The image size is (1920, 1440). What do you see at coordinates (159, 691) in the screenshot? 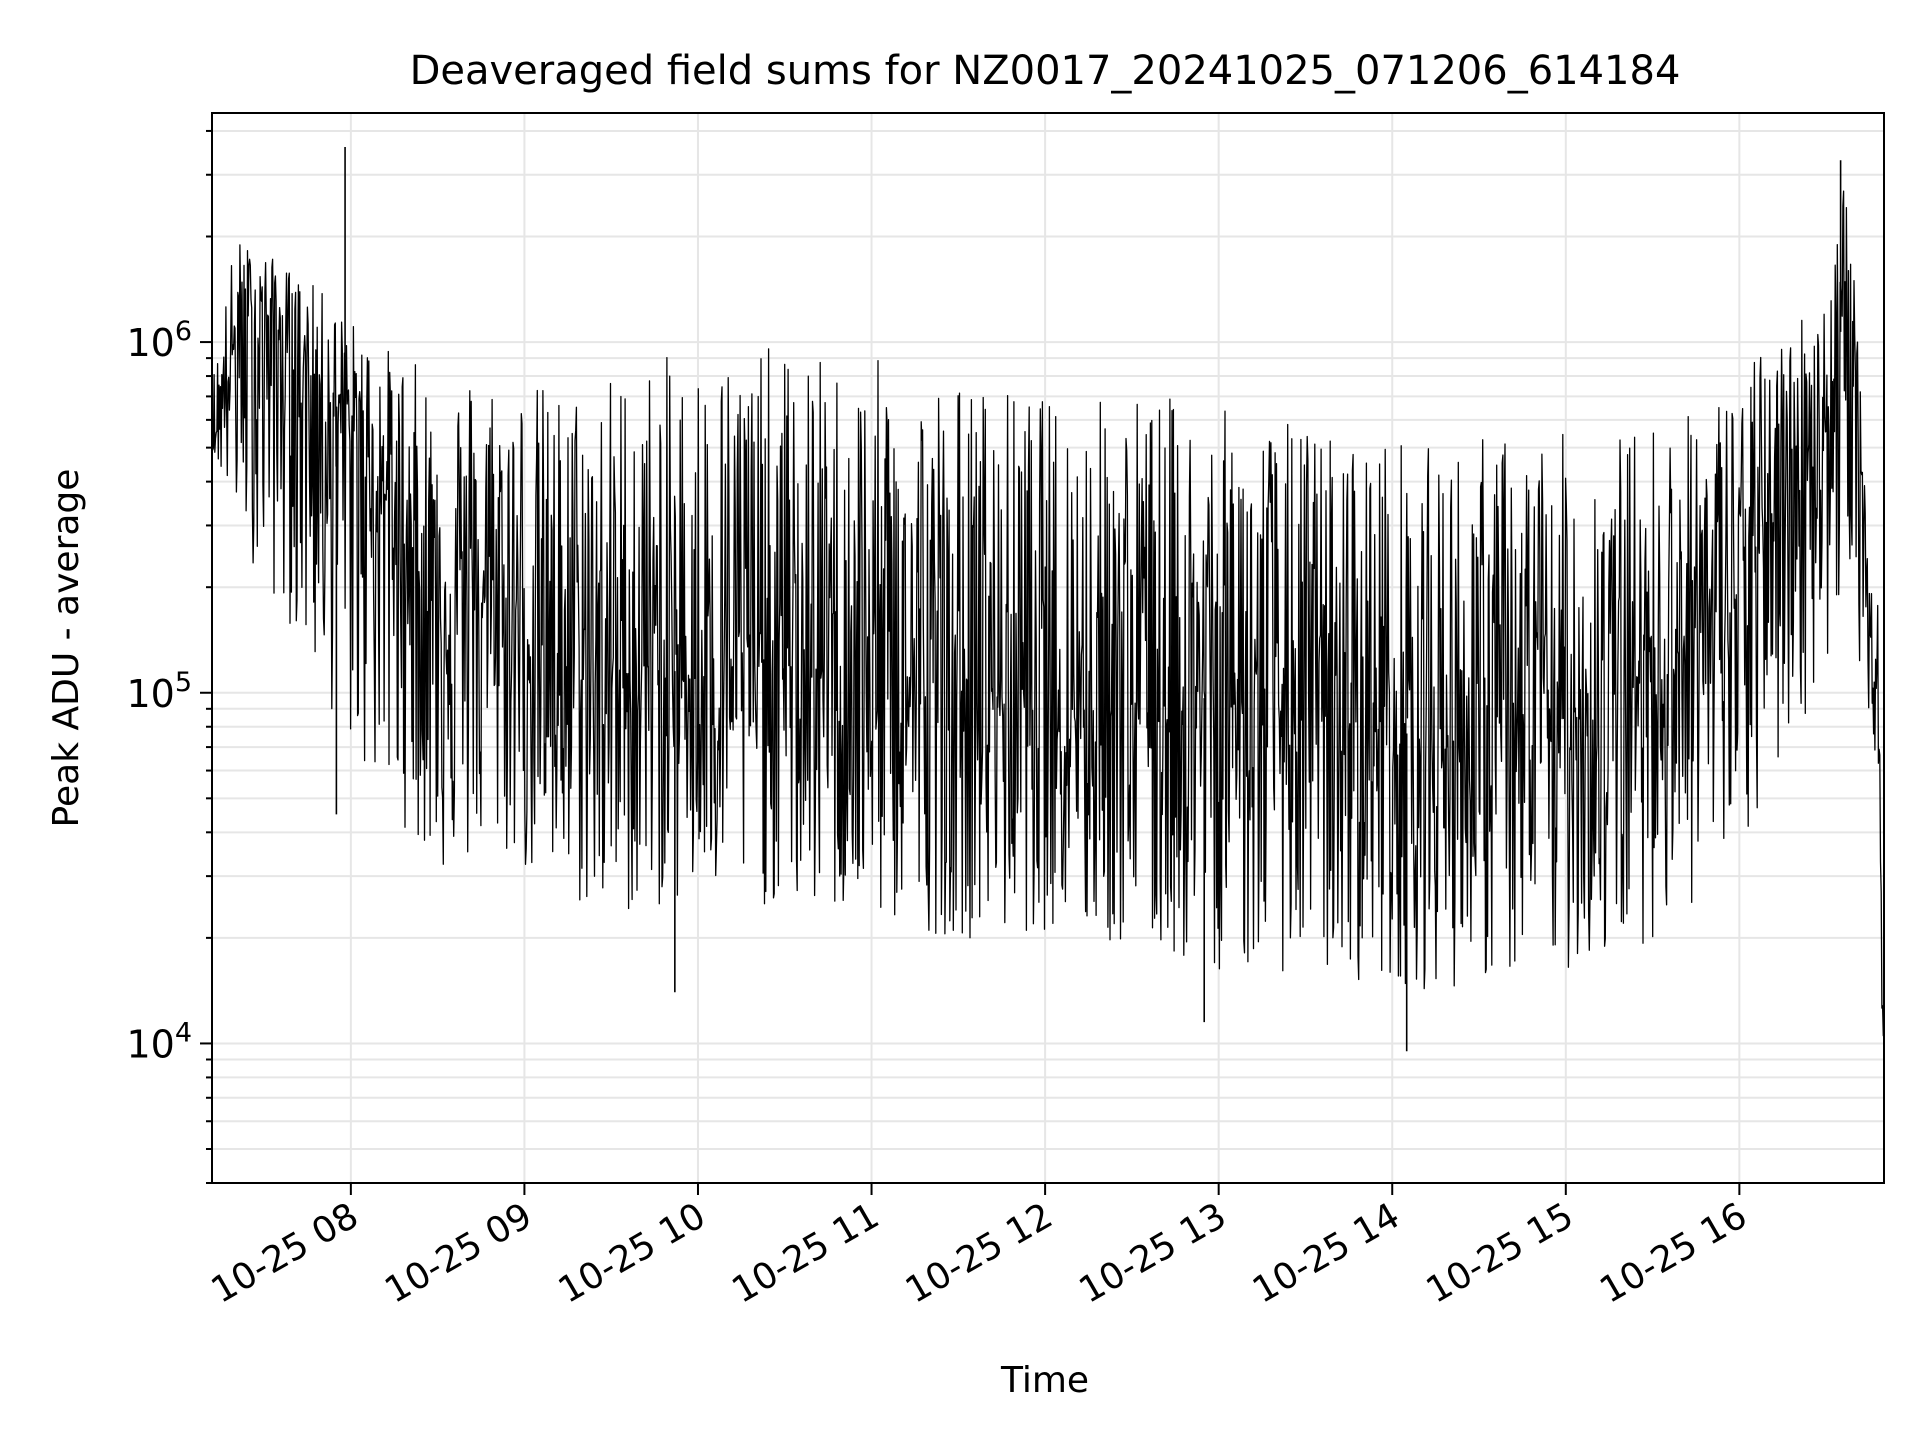
I see `y-tick-label: 105` at bounding box center [159, 691].